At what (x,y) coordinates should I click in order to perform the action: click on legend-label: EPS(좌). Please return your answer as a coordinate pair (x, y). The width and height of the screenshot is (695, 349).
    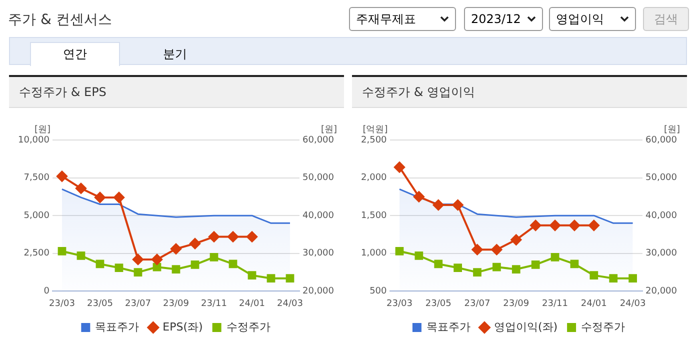
    Looking at the image, I should click on (182, 327).